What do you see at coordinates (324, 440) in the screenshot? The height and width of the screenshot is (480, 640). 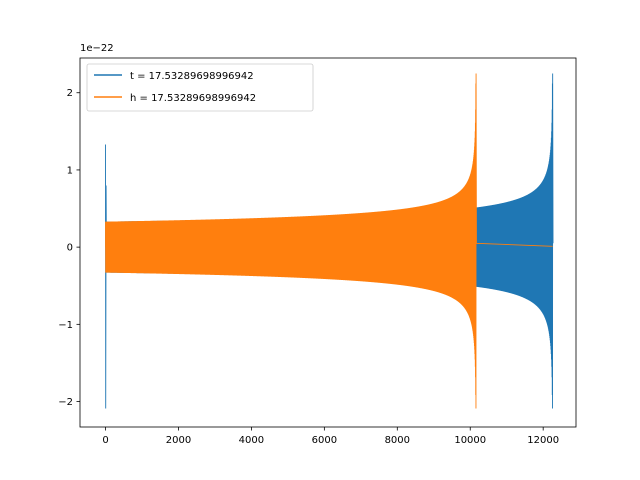 I see `x-tick-label: 6000` at bounding box center [324, 440].